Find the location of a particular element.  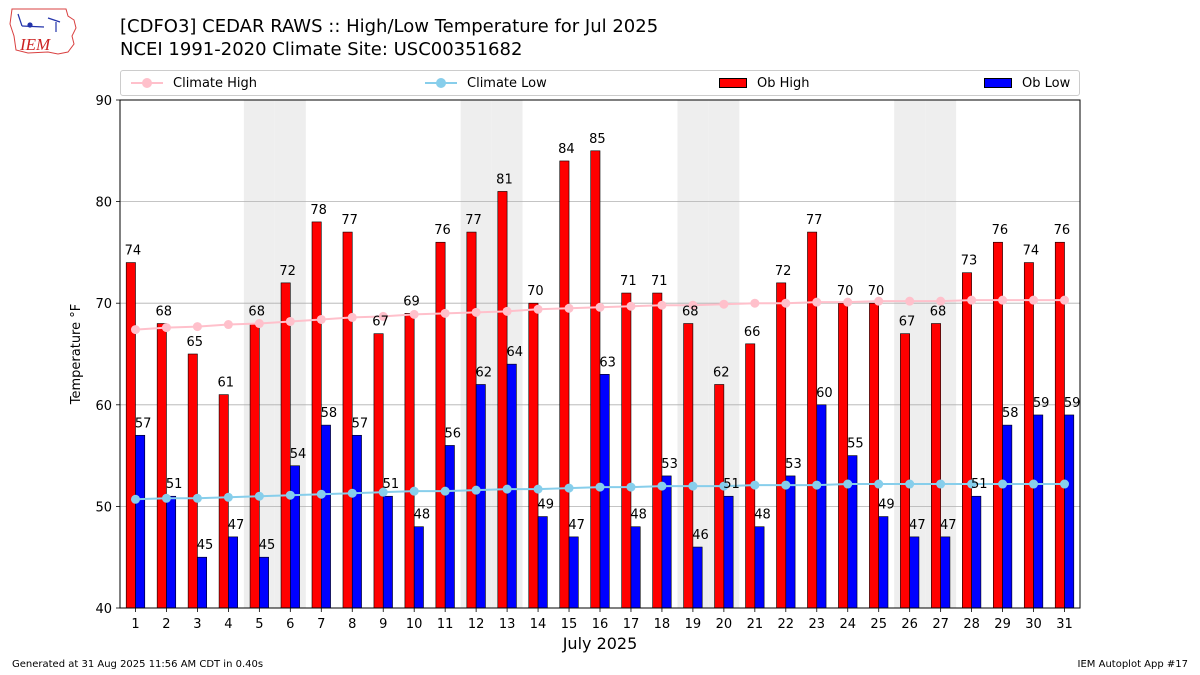

ob-low-label-14: 49 is located at coordinates (545, 505).